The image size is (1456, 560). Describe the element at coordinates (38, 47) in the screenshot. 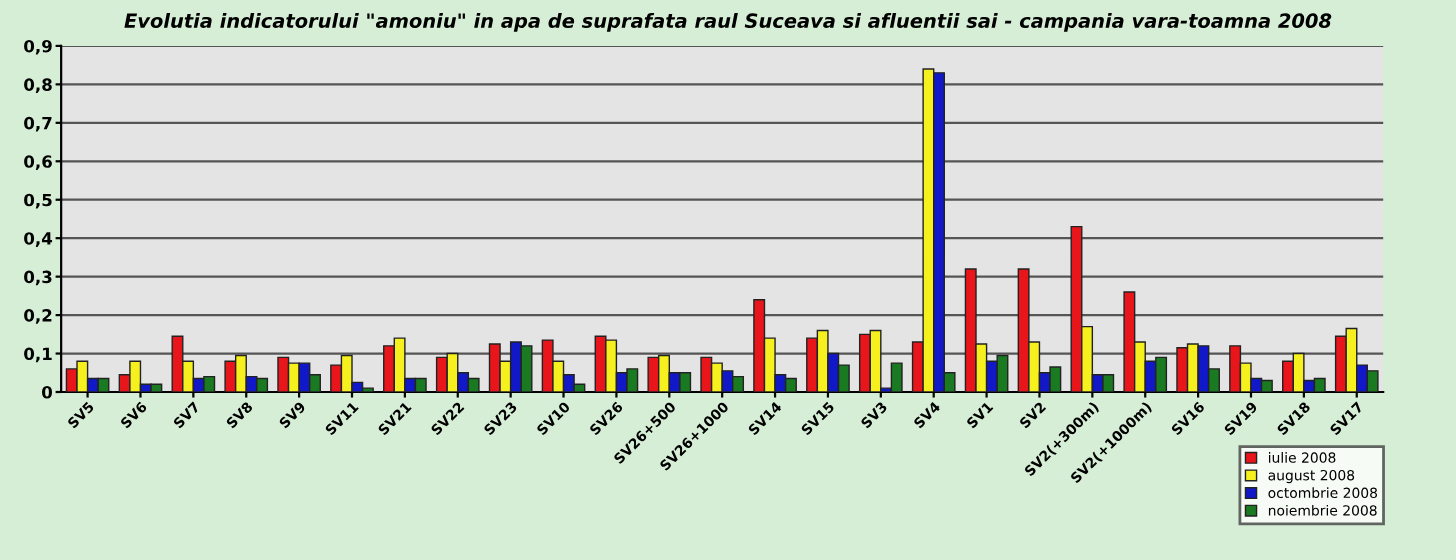

I see `y-tick-label: 0,9` at that location.